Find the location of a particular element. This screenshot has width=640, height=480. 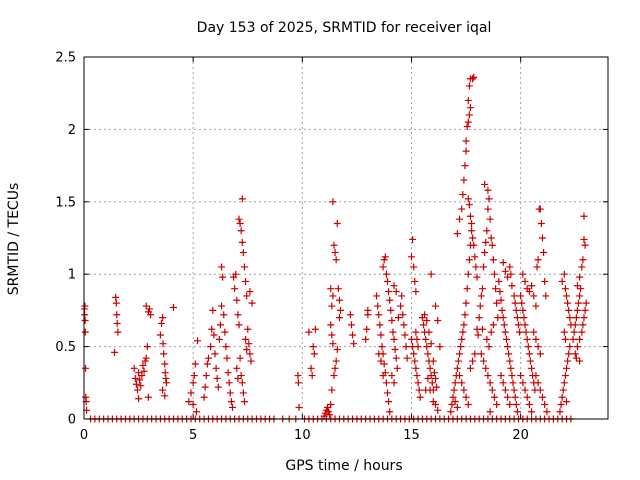

y-tick-label: 2 is located at coordinates (72, 130).